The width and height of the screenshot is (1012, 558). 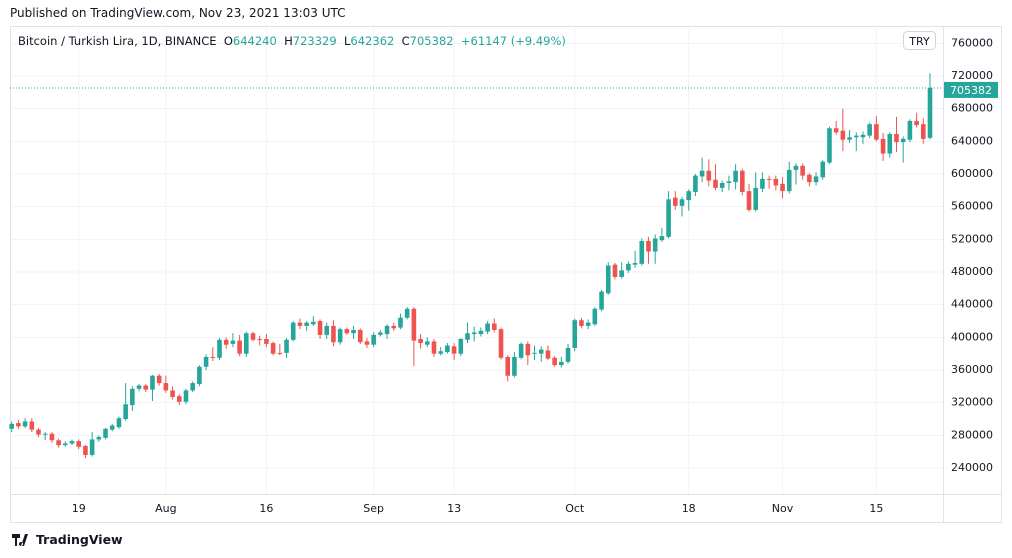 I want to click on last-price-label: 705382, so click(x=971, y=90).